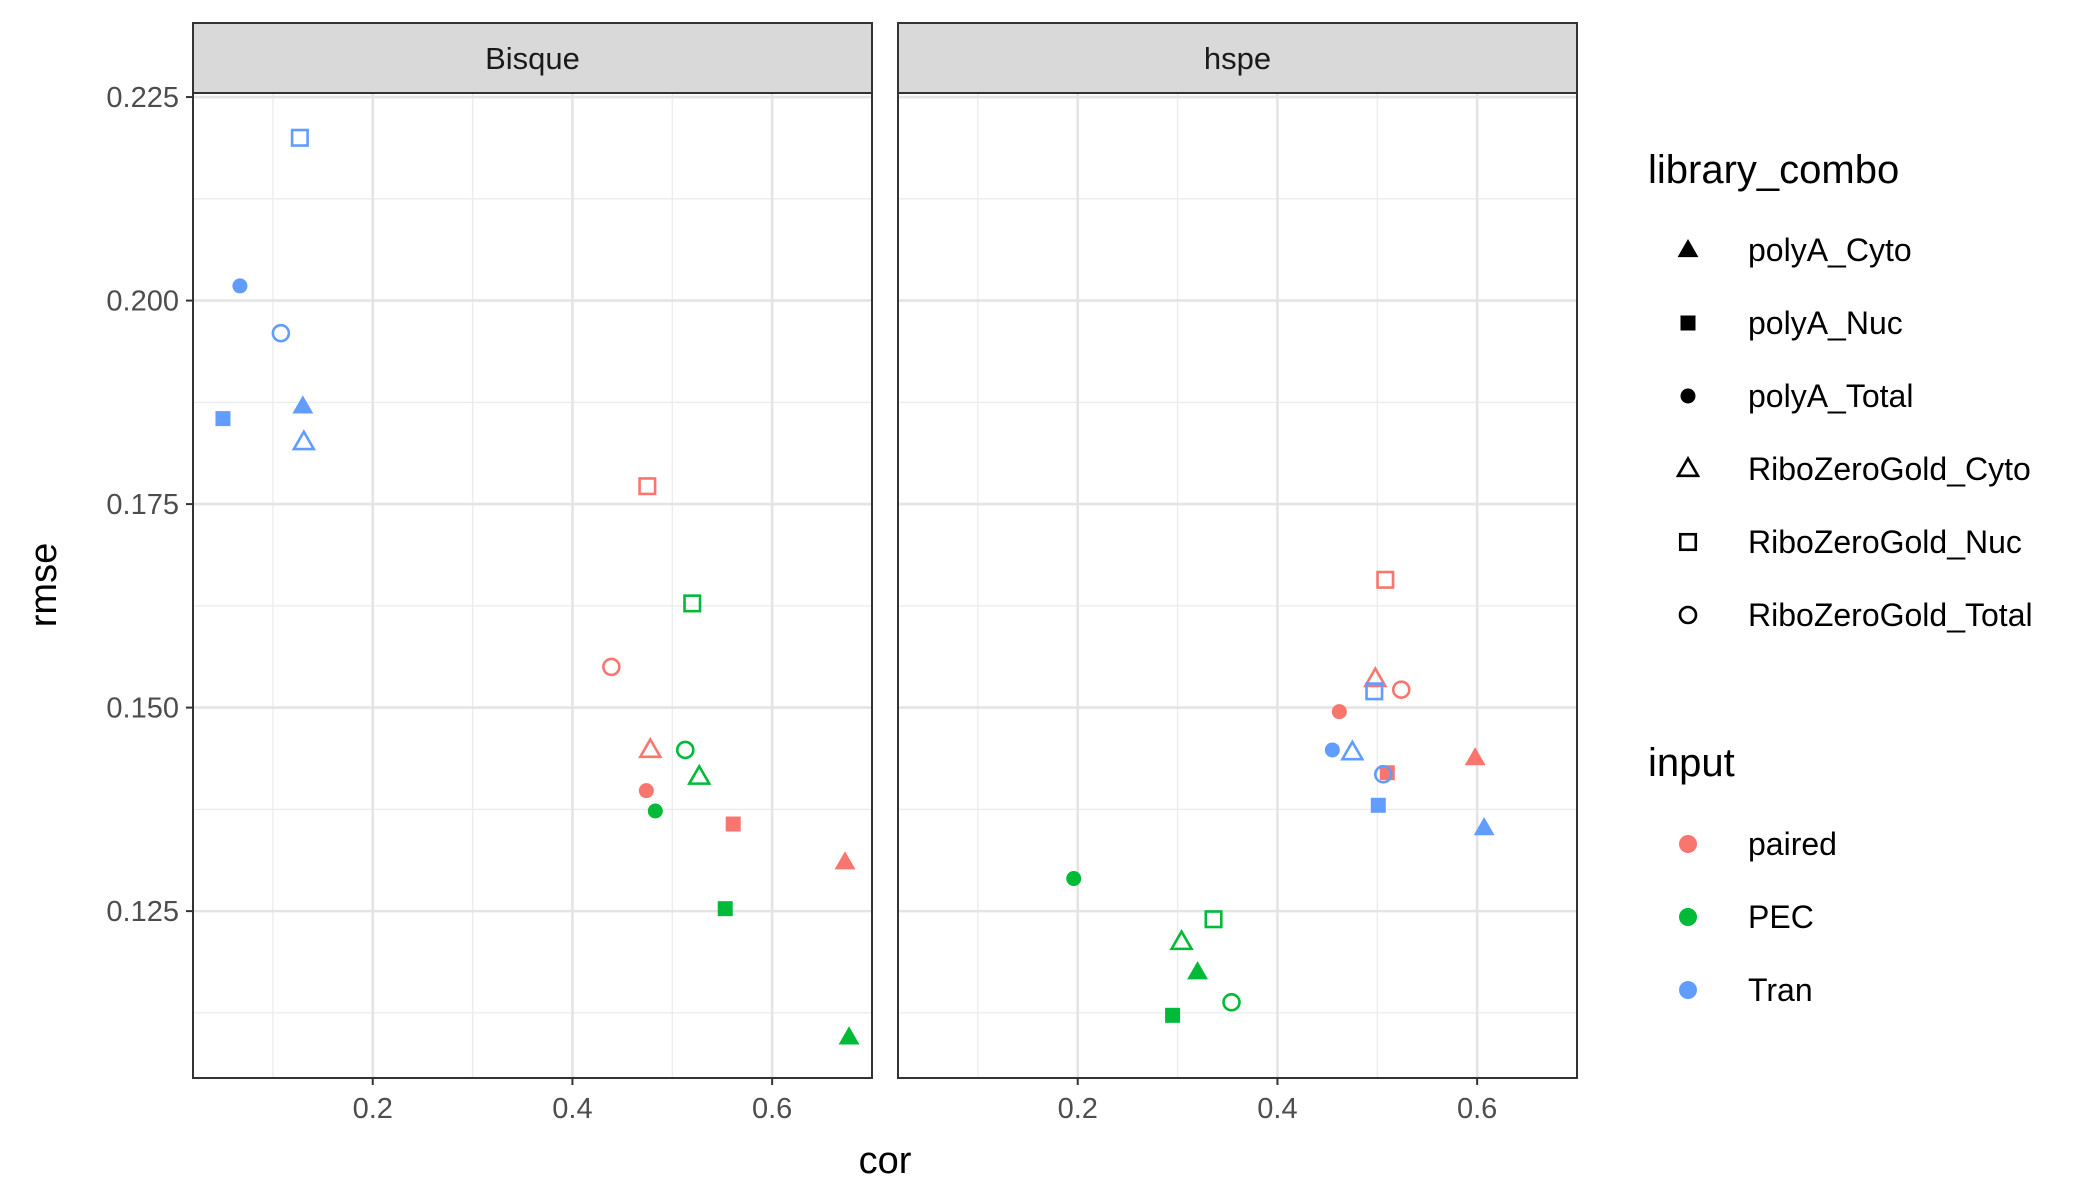 This screenshot has width=2100, height=1200. What do you see at coordinates (1742, 874) in the screenshot?
I see `legend-input: input paired PEC Tran` at bounding box center [1742, 874].